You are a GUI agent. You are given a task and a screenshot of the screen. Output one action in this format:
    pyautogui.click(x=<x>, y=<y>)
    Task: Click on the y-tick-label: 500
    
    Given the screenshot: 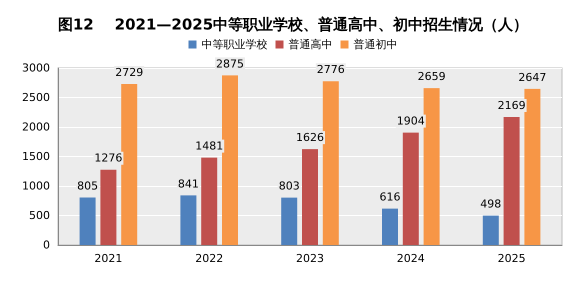 What is the action you would take?
    pyautogui.click(x=39, y=215)
    